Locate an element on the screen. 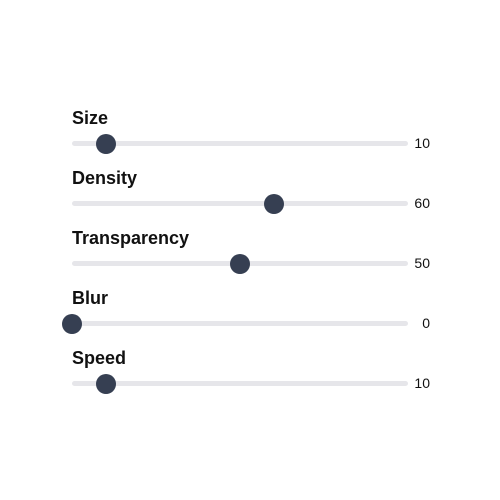 This screenshot has width=500, height=500. slider-row-size: Size 10 is located at coordinates (251, 137).